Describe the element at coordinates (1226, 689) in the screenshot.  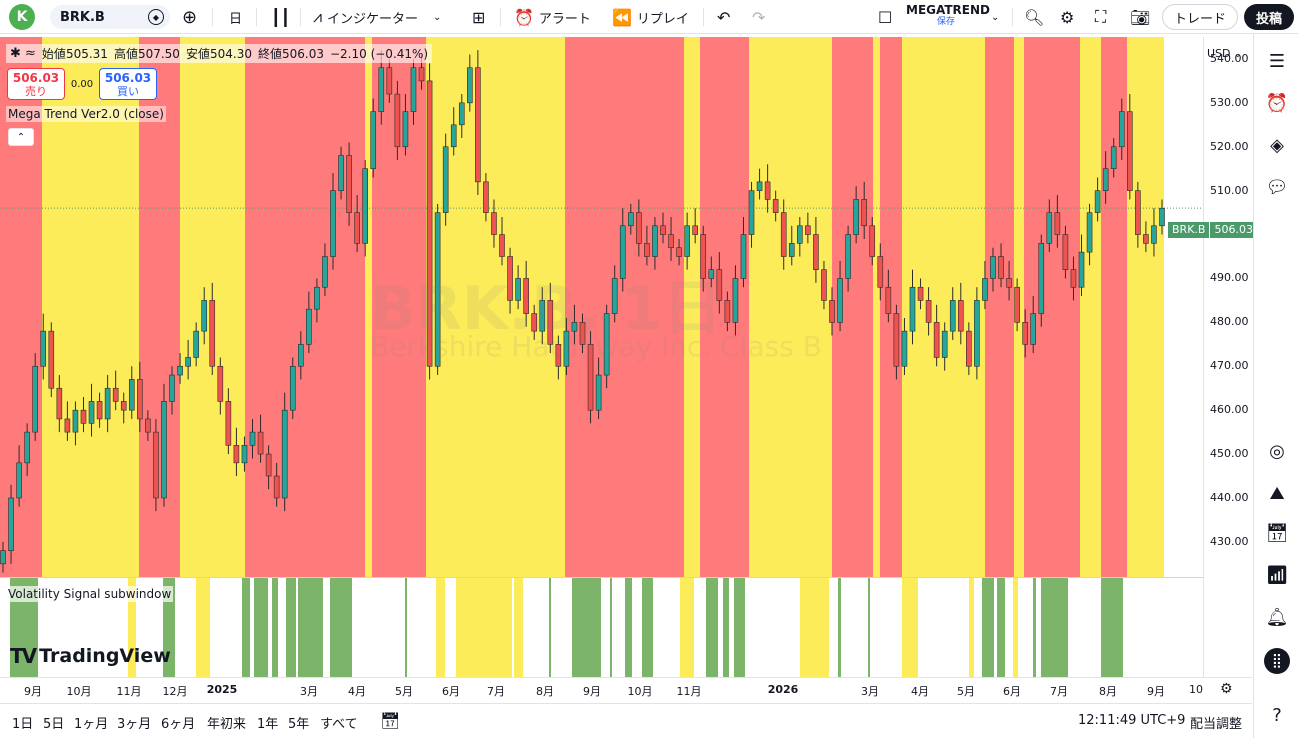
I see `axis-settings-icon: ⚙` at that location.